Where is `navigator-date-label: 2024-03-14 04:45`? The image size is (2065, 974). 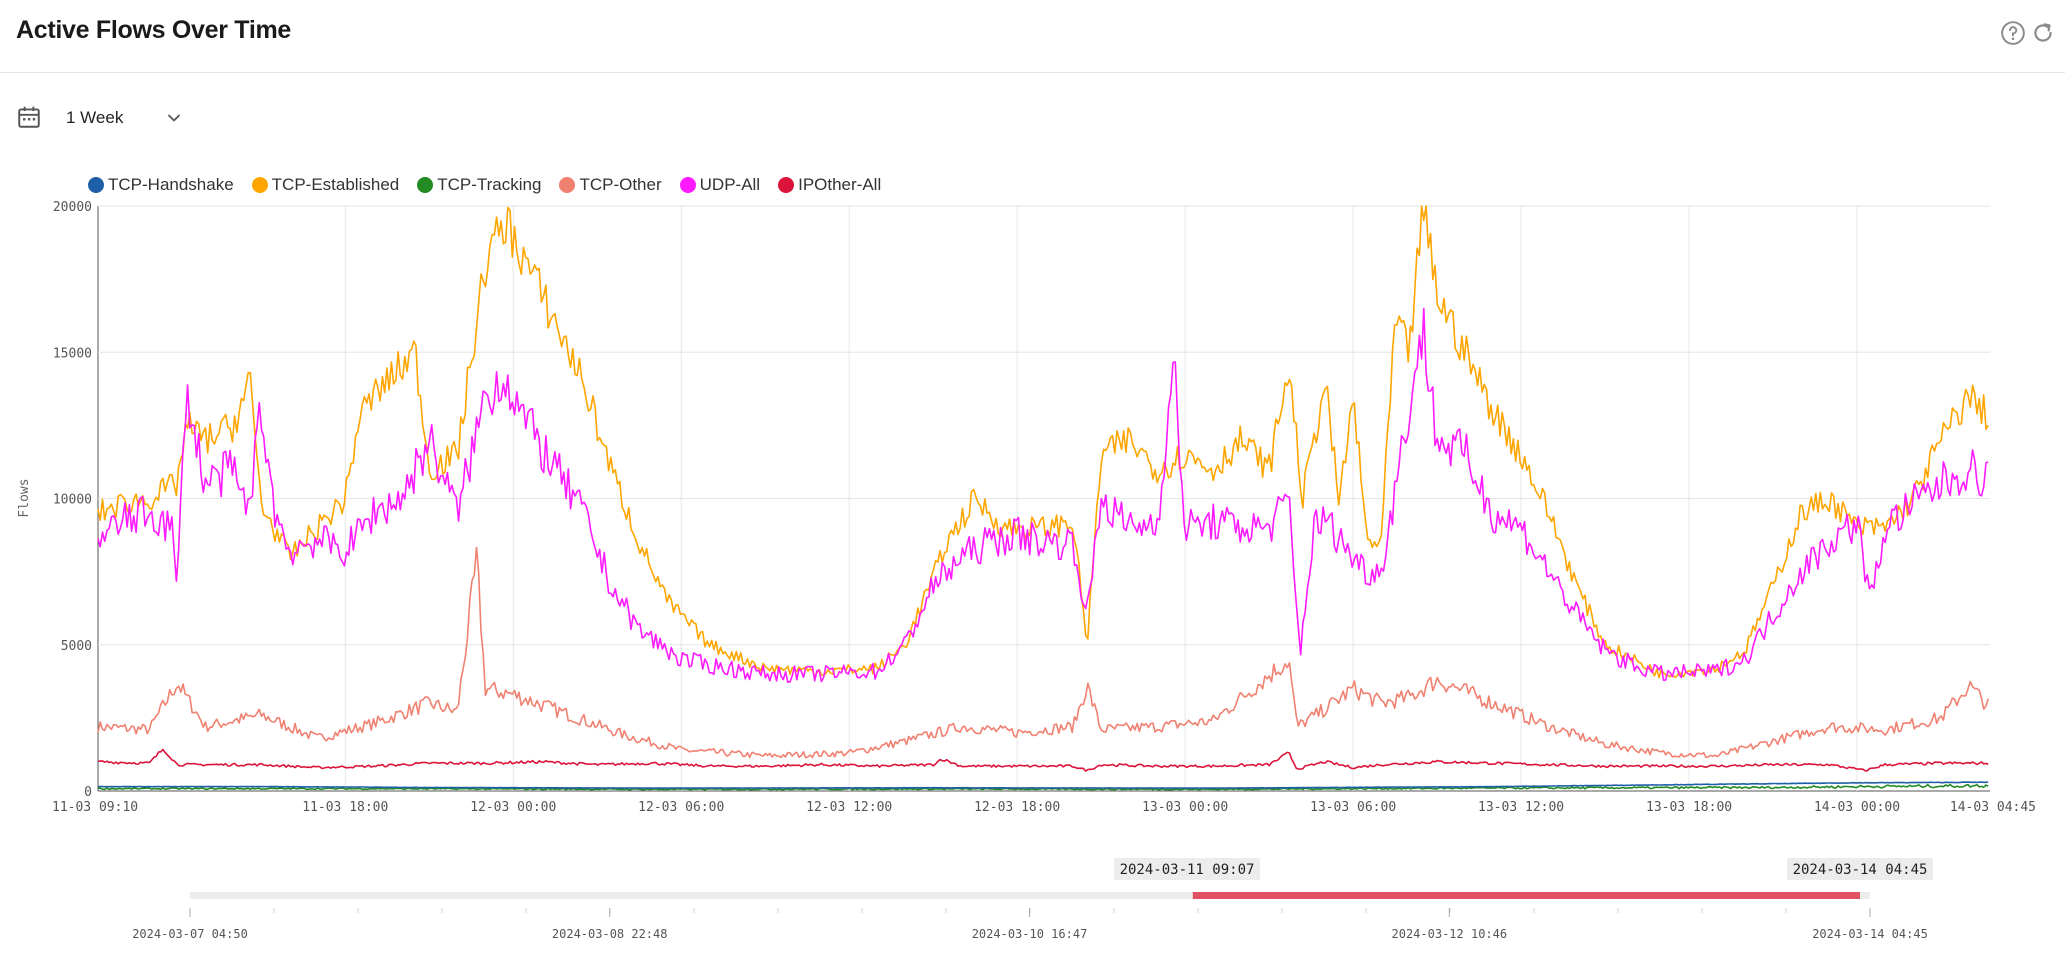
navigator-date-label: 2024-03-14 04:45 is located at coordinates (1870, 934).